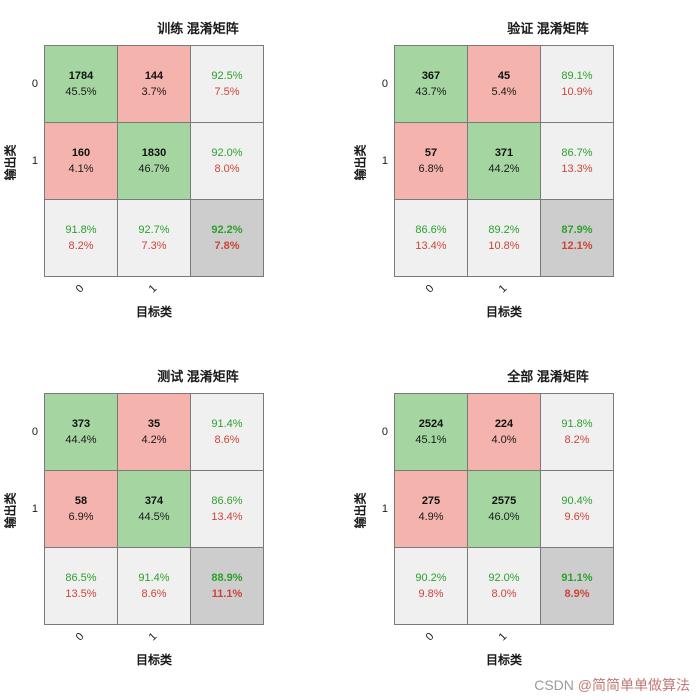  I want to click on cell-percent-correct: 90.4%, so click(577, 500).